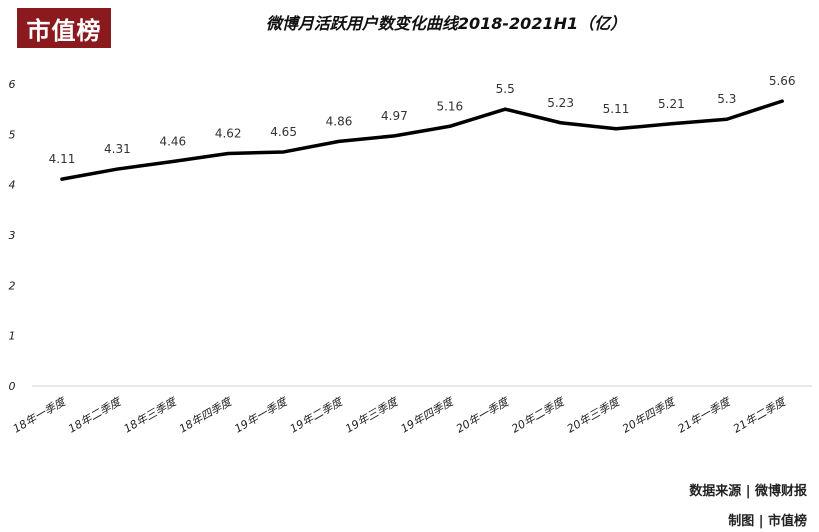 This screenshot has height=532, width=819. I want to click on data-label: 4.31, so click(117, 149).